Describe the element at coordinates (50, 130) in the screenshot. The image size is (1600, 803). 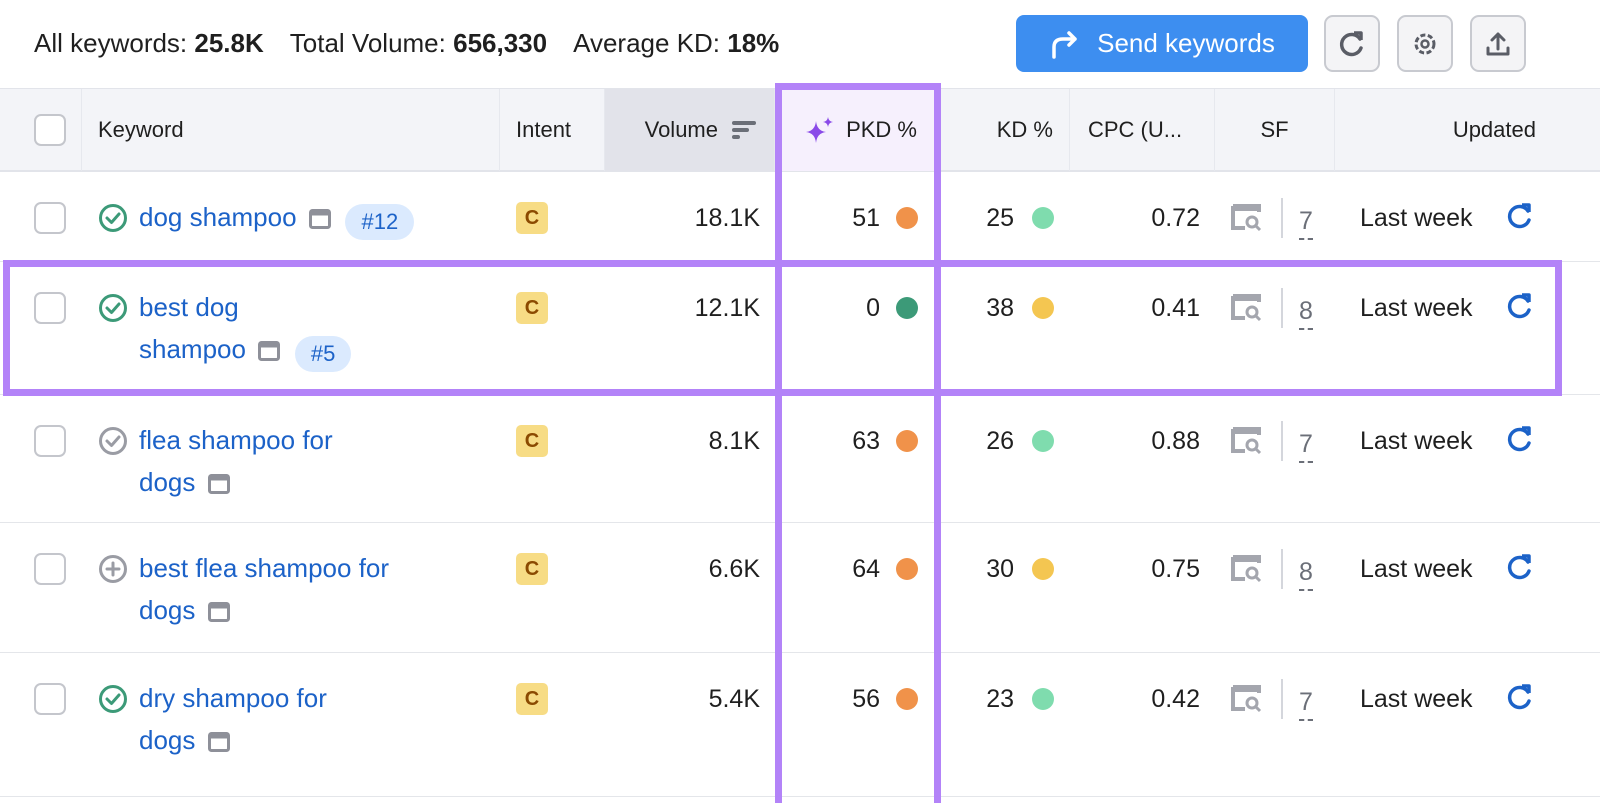
I see `select-all-checkbox` at that location.